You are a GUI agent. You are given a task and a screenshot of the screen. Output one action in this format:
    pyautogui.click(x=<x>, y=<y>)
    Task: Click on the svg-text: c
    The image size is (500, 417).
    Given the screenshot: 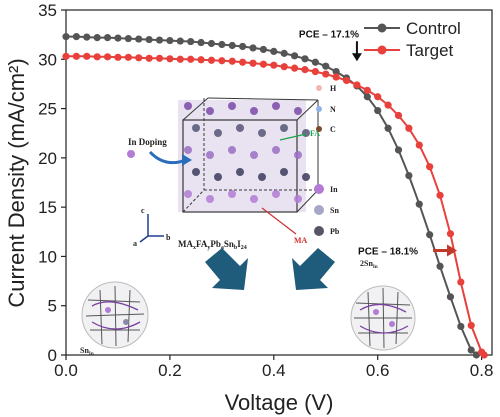 What is the action you would take?
    pyautogui.click(x=143, y=210)
    